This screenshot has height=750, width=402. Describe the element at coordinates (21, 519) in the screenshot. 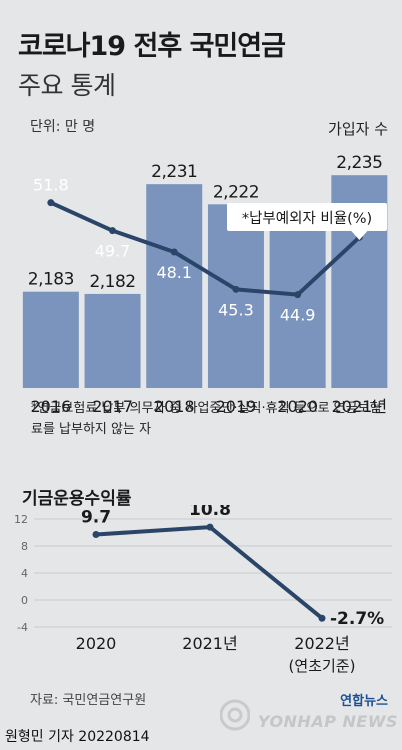

I see `y-tick-label: 12` at that location.